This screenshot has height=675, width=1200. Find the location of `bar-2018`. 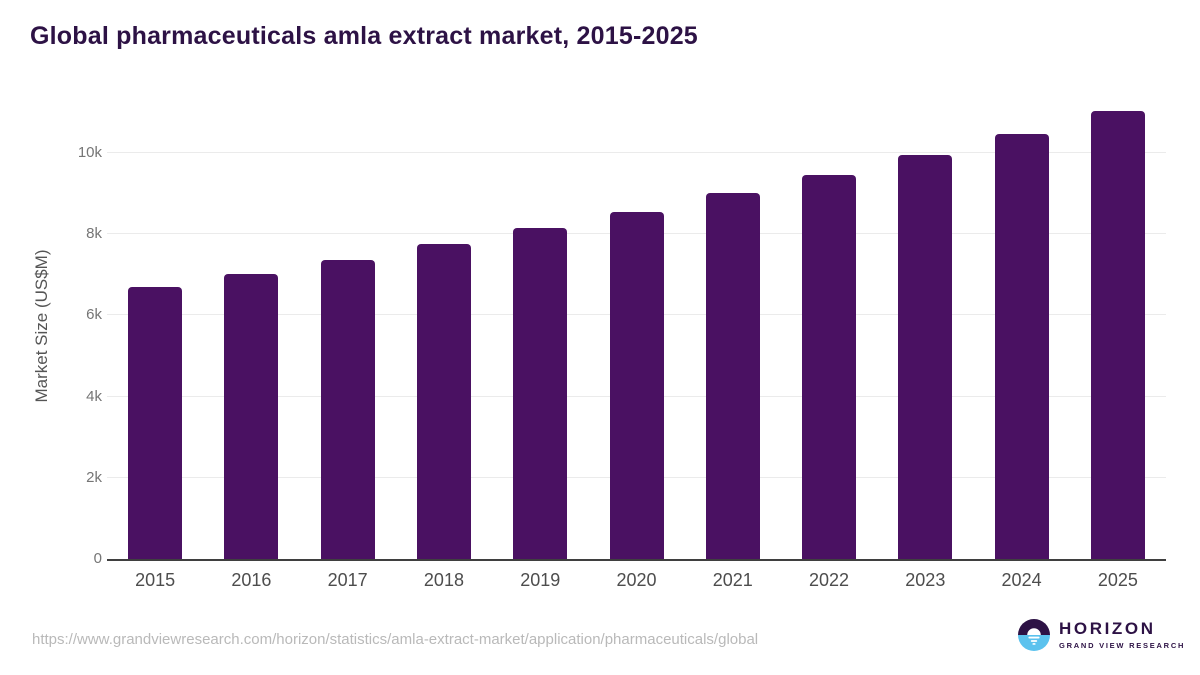

bar-2018 is located at coordinates (443, 401).